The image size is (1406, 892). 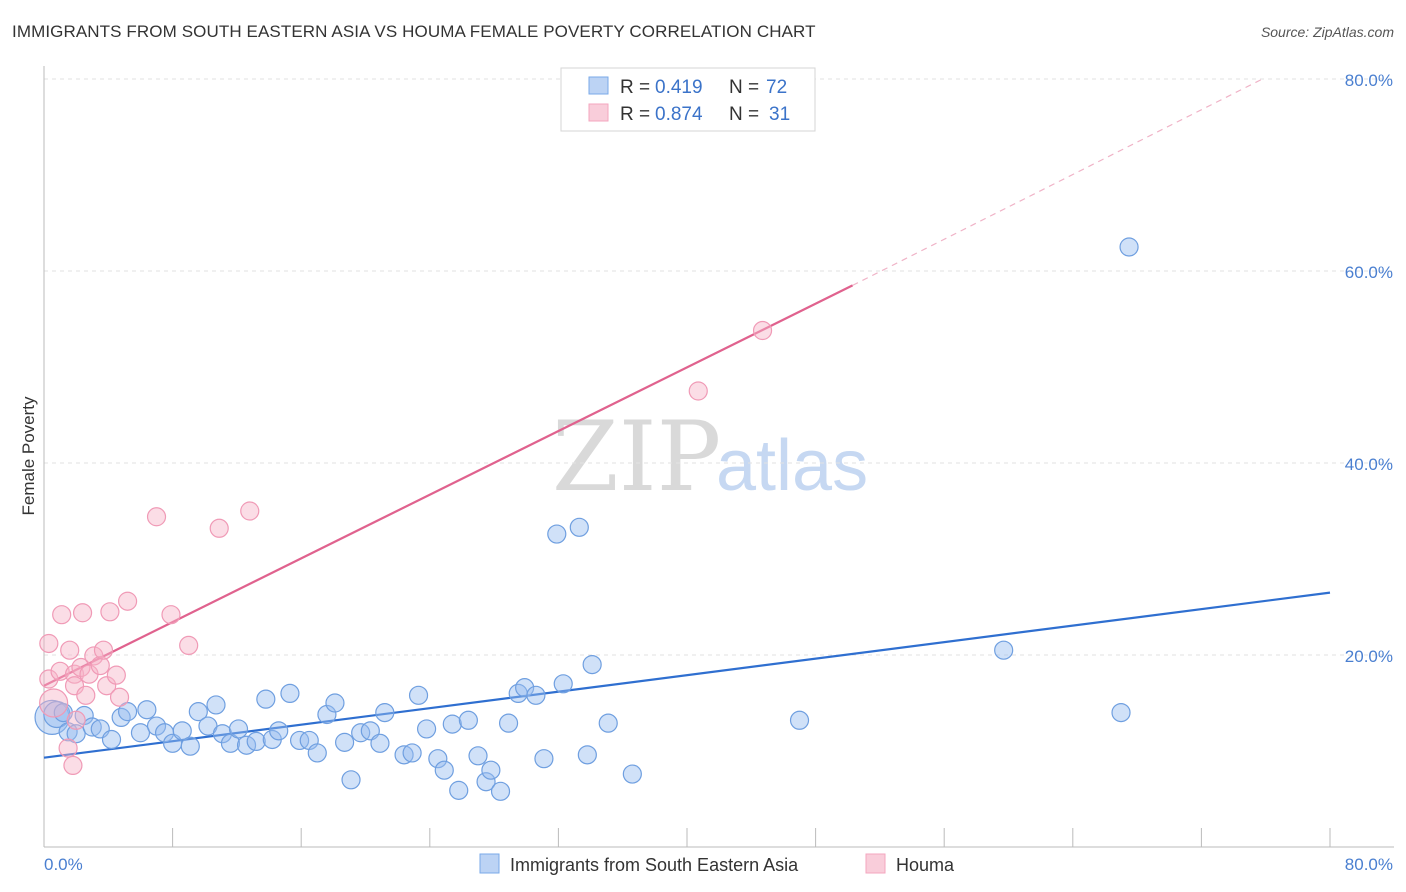 I want to click on legend-n-value-1: 72, so click(x=776, y=87).